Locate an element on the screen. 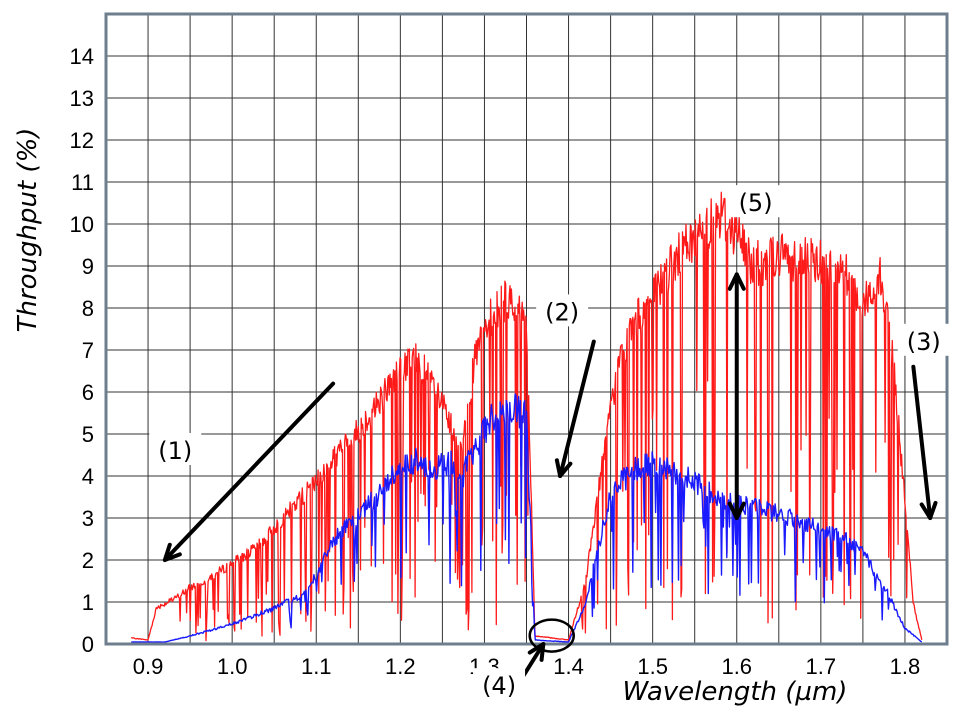  x-tick-label: 0.9 is located at coordinates (148, 666).